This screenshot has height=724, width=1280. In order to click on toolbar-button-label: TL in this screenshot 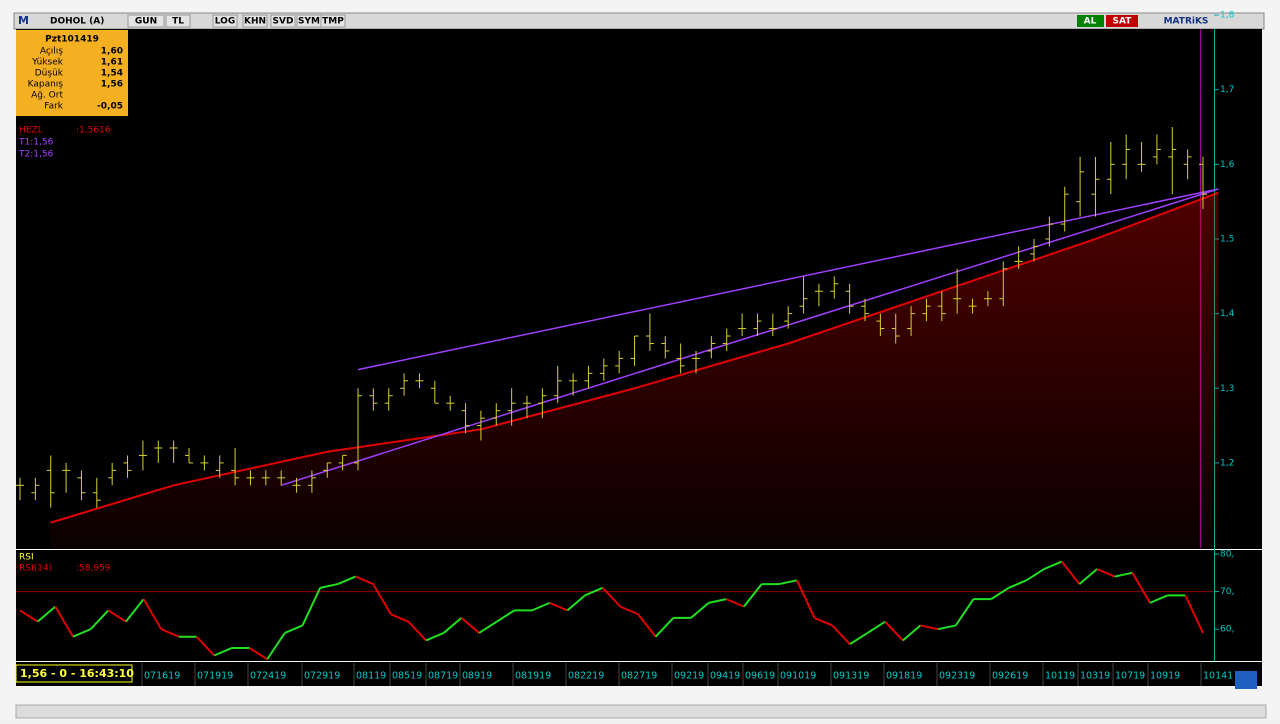, I will do `click(178, 22)`.